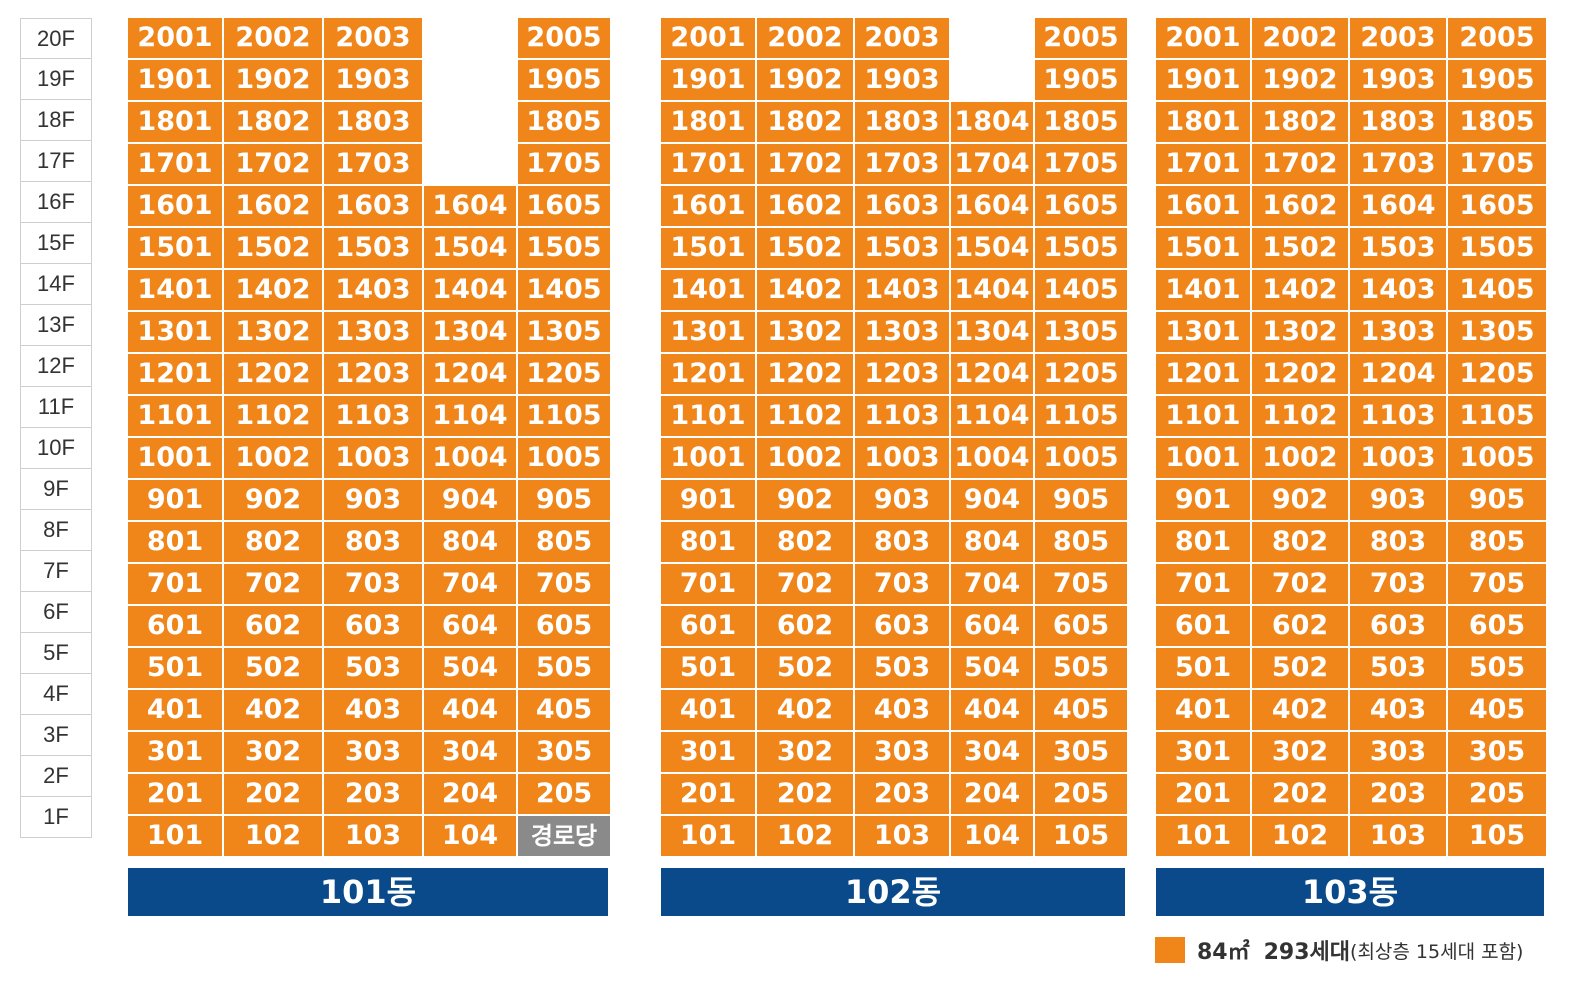  Describe the element at coordinates (471, 81) in the screenshot. I see `empty-slot` at that location.